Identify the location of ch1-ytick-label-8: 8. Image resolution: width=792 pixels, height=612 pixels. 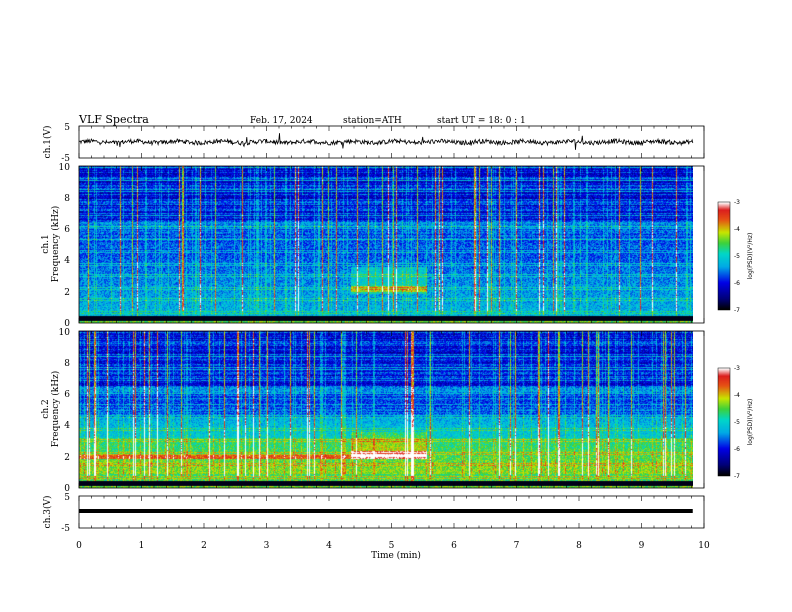
(67, 199).